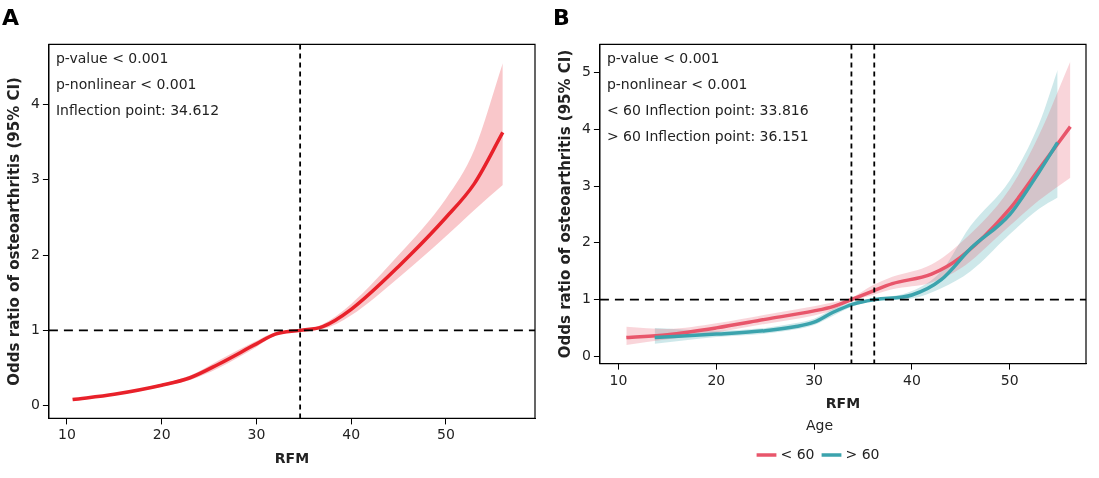 This screenshot has height=478, width=1099. I want to click on annotation: < 60 Inflection point: 33.816, so click(707, 110).